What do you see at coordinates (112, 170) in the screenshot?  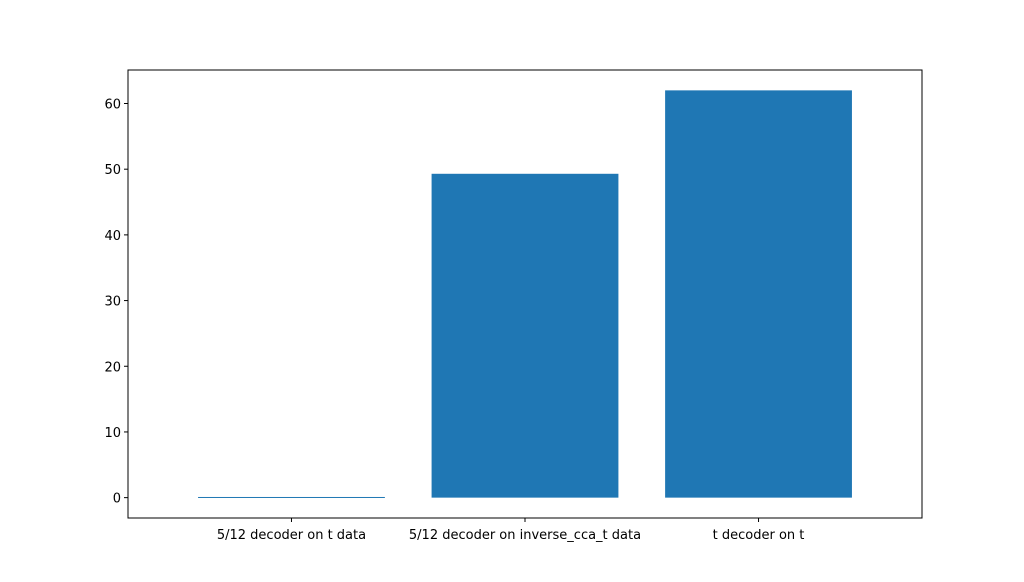 I see `y-tick-label: 50` at bounding box center [112, 170].